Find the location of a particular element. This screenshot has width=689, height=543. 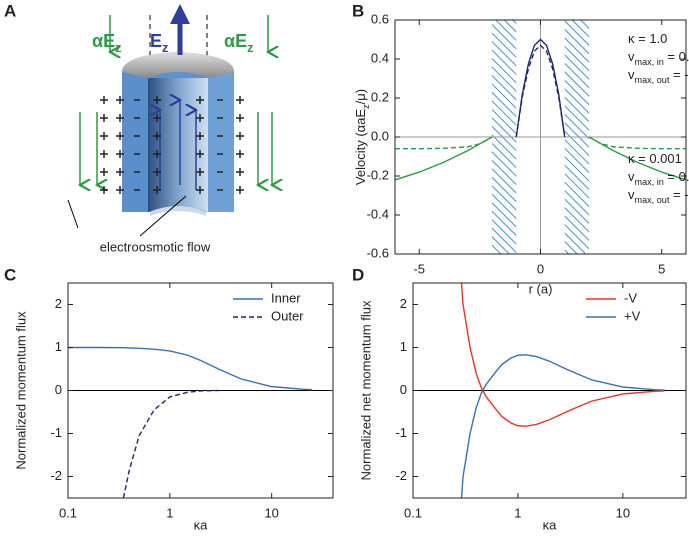

y-tick-label: -0.4 is located at coordinates (378, 213).